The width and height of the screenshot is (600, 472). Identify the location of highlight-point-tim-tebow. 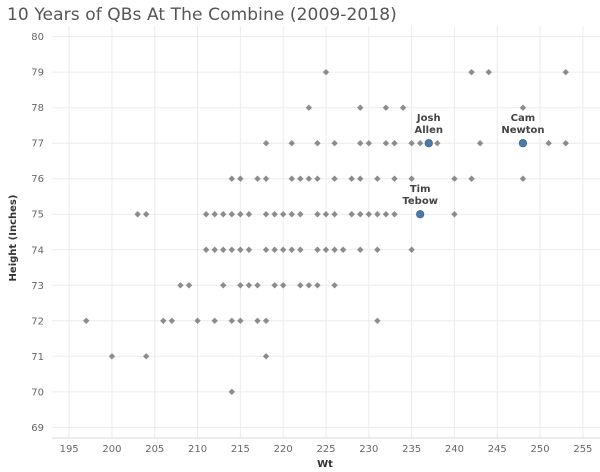
(420, 214).